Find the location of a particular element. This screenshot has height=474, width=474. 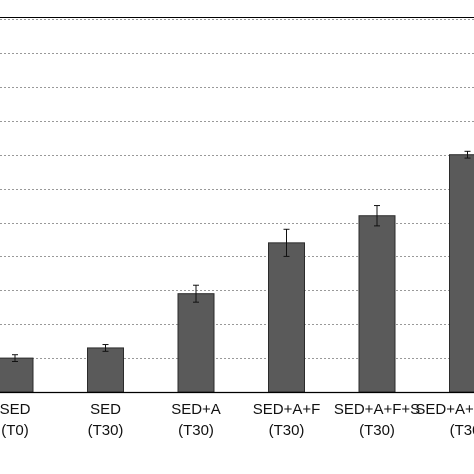

x-tick-label: SED+A+F is located at coordinates (287, 409).